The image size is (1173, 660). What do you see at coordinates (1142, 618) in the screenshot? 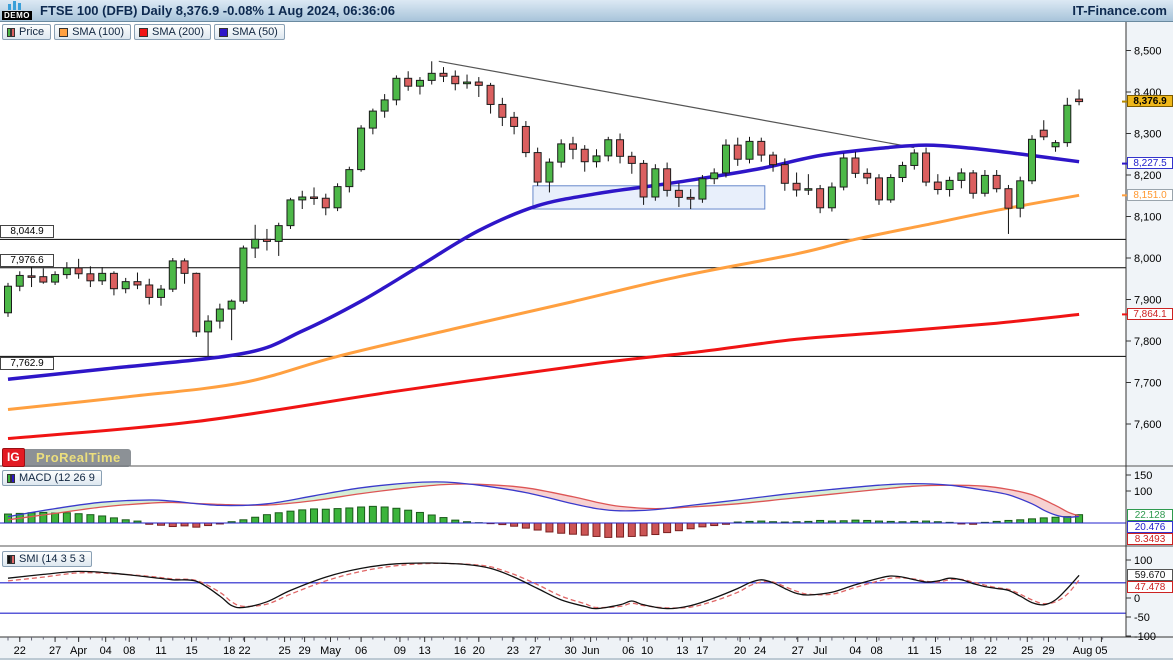
I see `y-tick-label: -50` at bounding box center [1142, 618].